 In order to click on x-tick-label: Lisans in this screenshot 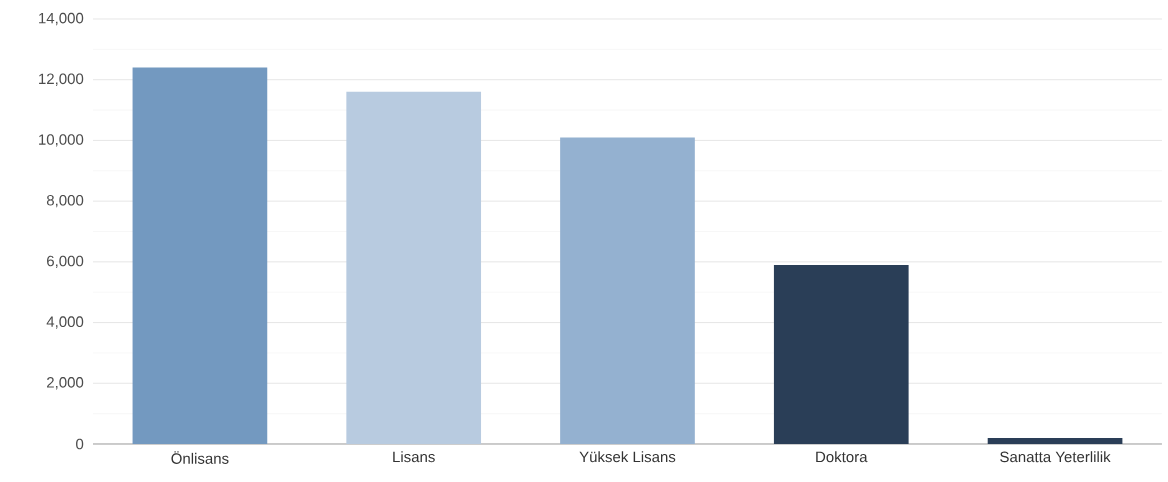, I will do `click(414, 457)`.